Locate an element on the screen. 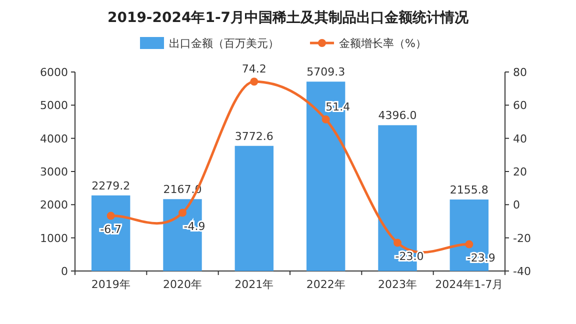  x-tick-label: 2023年 is located at coordinates (397, 284).